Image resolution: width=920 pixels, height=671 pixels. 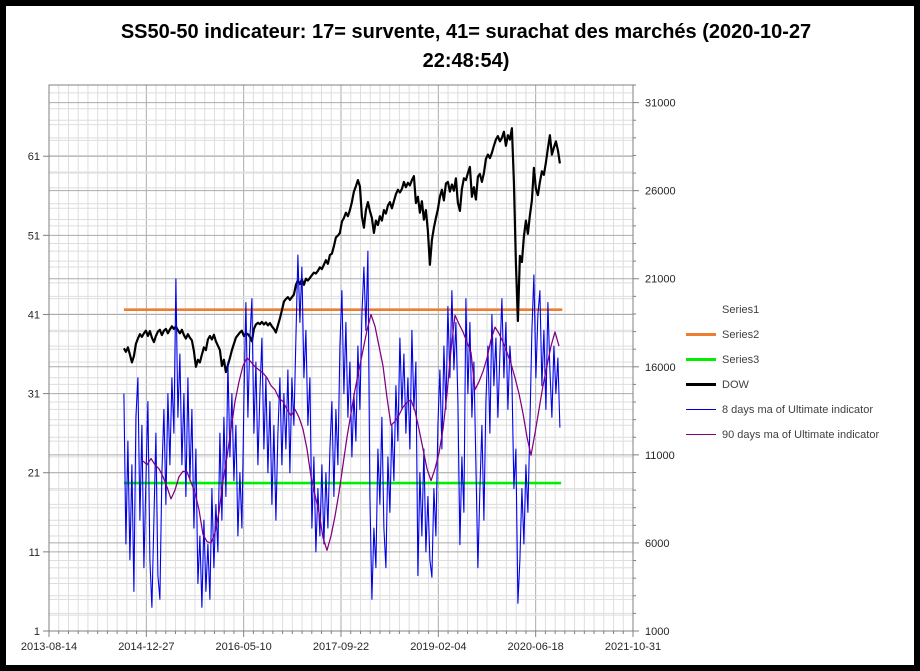 What do you see at coordinates (701, 409) in the screenshot?
I see `legend-swatch-8-days-ma-of-ultimate-indicator` at bounding box center [701, 409].